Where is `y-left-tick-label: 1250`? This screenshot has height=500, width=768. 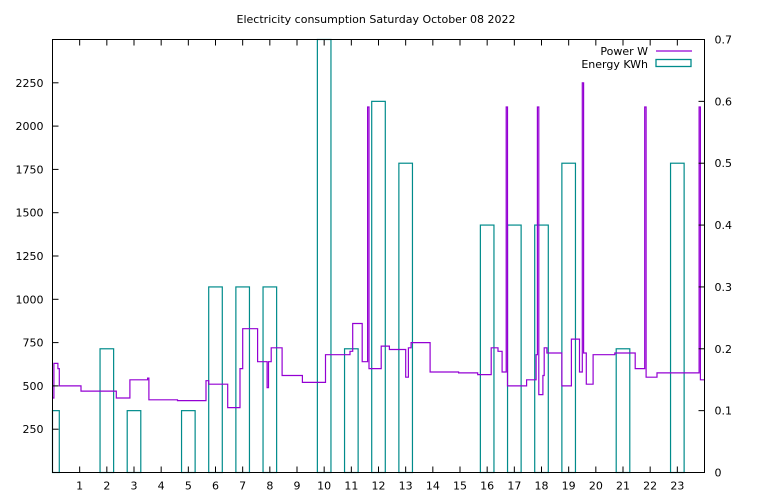
y-left-tick-label: 1250 is located at coordinates (30, 256).